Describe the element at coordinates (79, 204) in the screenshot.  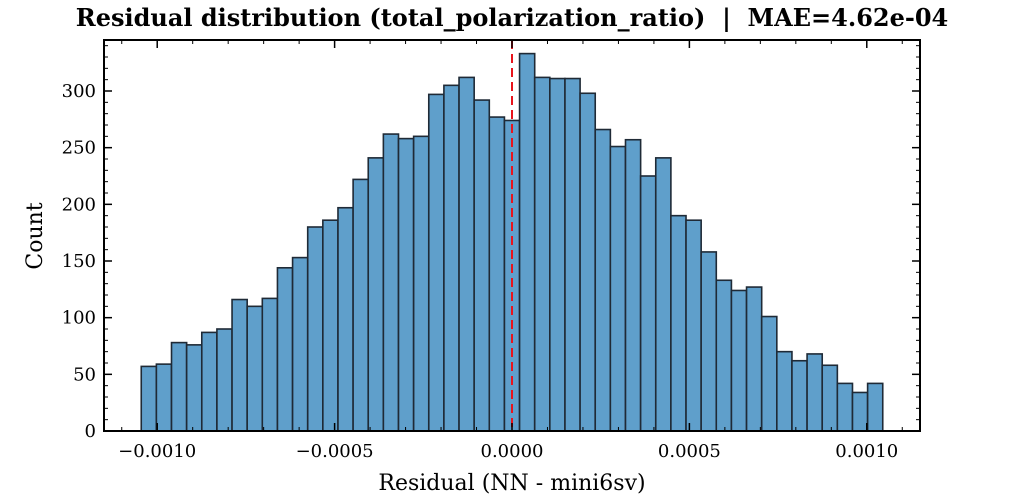
I see `y-tick-label: 200` at that location.